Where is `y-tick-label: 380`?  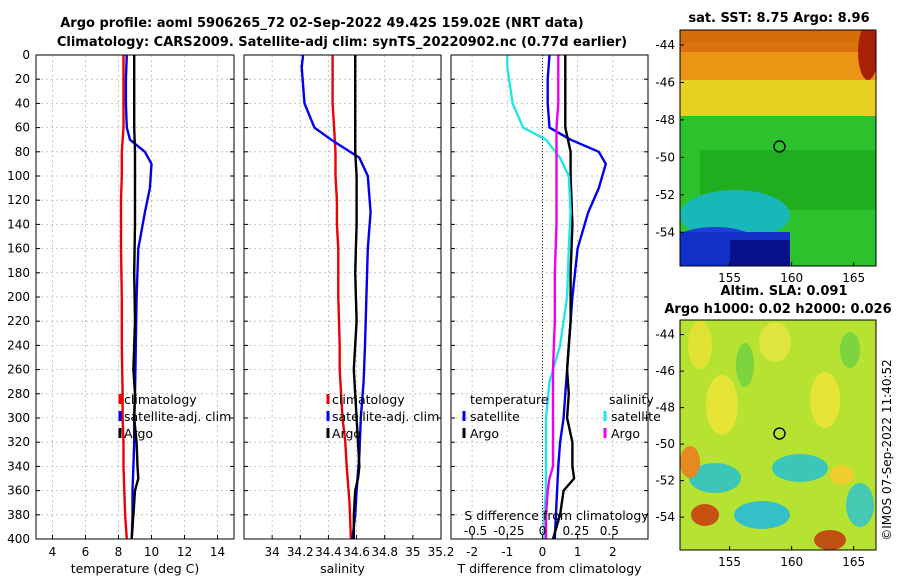
y-tick-label: 380 is located at coordinates (18, 515).